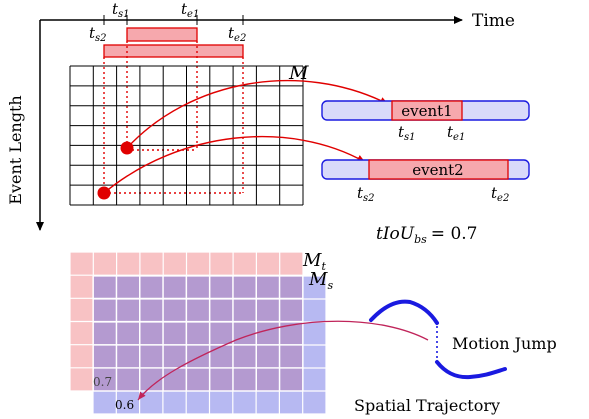 The height and width of the screenshot is (419, 589). I want to click on tiou-equation: tIoUbs = 0.7, so click(426, 235).